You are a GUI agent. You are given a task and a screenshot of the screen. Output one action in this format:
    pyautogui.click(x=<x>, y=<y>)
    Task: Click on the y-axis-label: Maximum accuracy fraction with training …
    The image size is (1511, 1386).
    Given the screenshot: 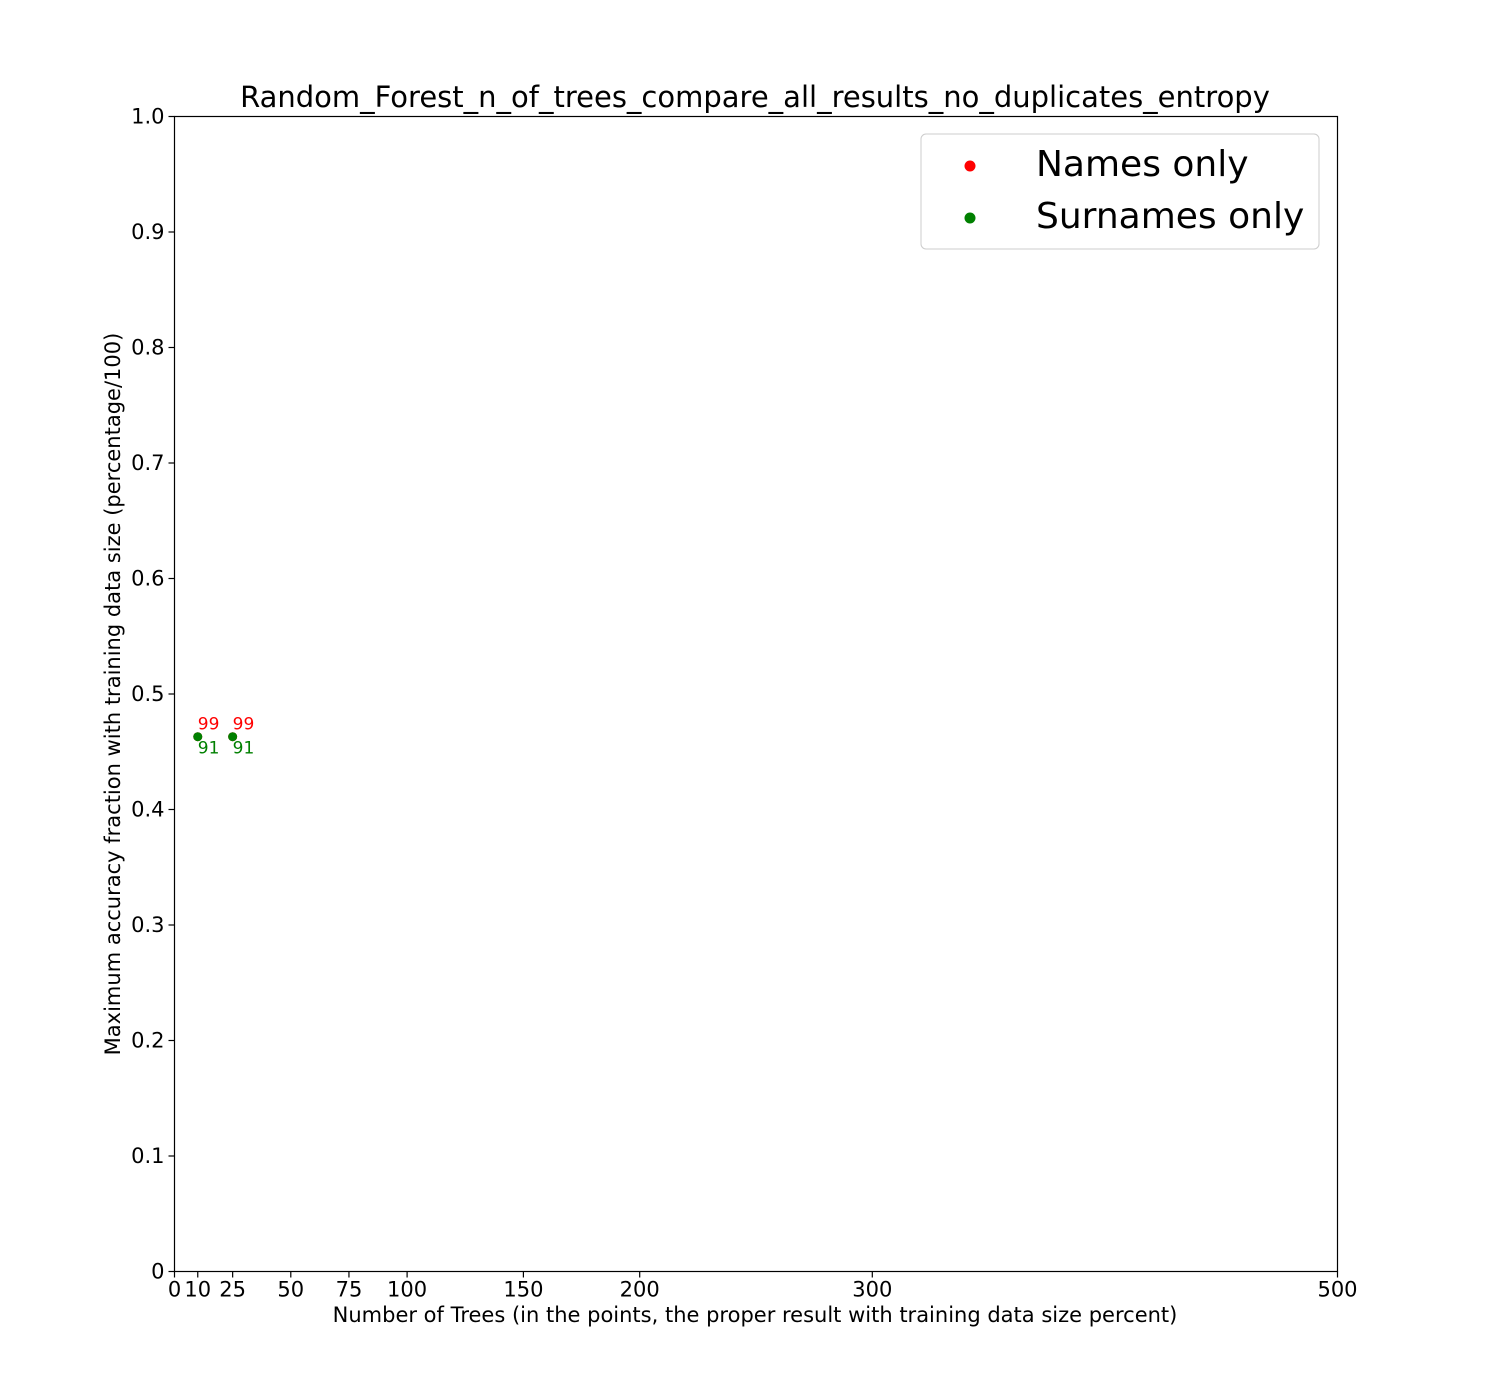 What is the action you would take?
    pyautogui.click(x=113, y=694)
    